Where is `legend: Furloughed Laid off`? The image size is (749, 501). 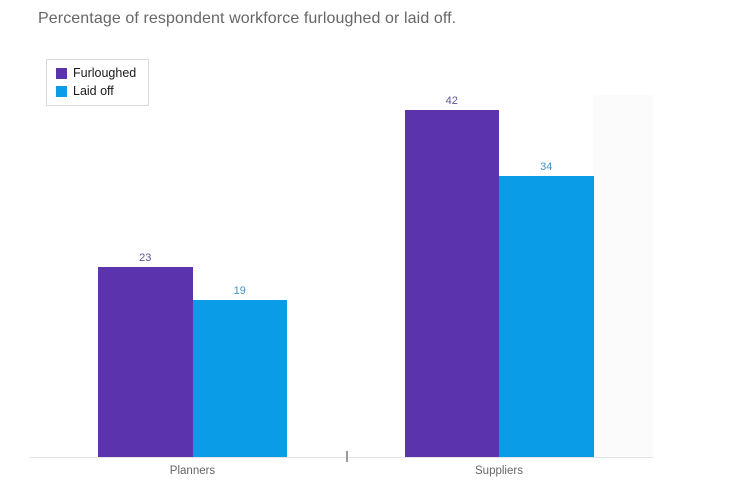
legend: Furloughed Laid off is located at coordinates (98, 82).